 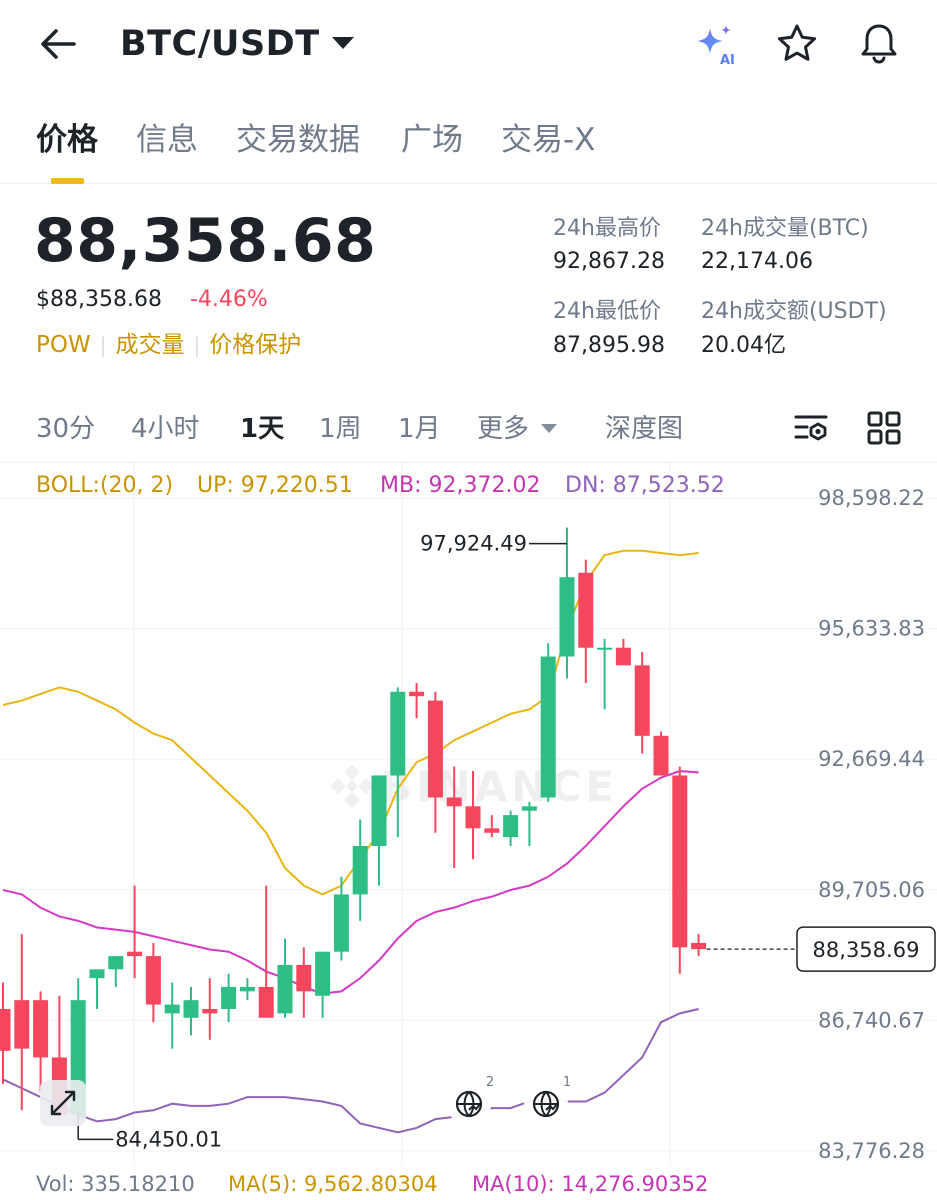 What do you see at coordinates (607, 228) in the screenshot?
I see `stat-high-label: 24h最高价` at bounding box center [607, 228].